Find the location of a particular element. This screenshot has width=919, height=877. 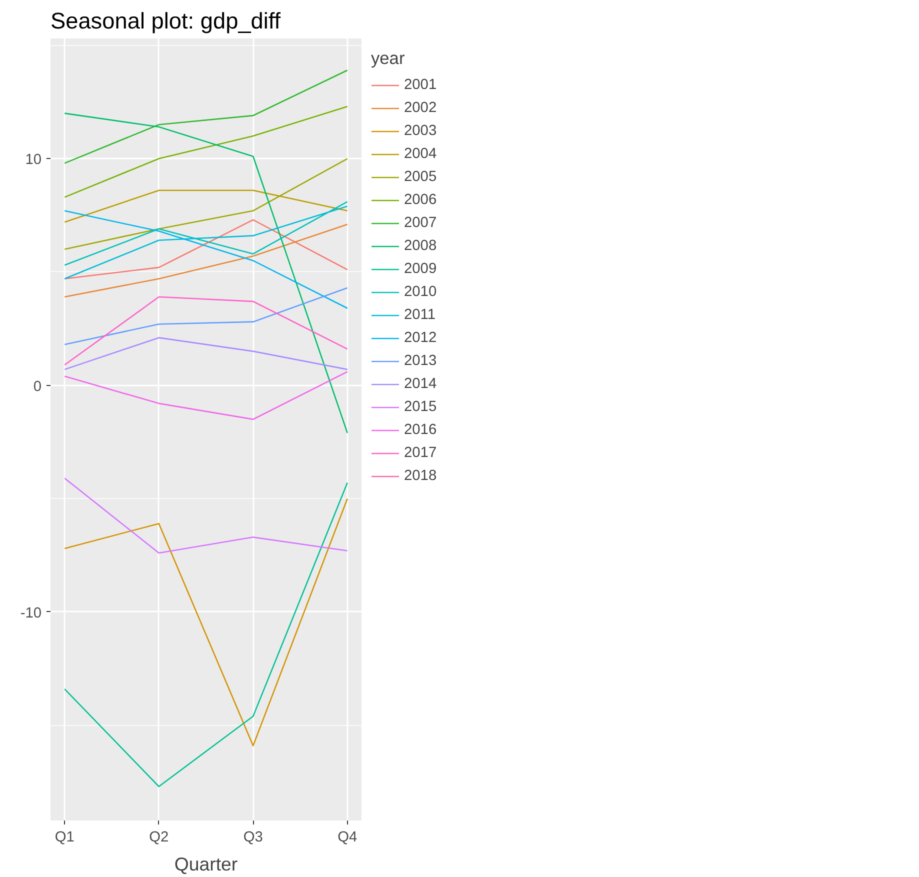

legend-label: 2008 is located at coordinates (420, 246).